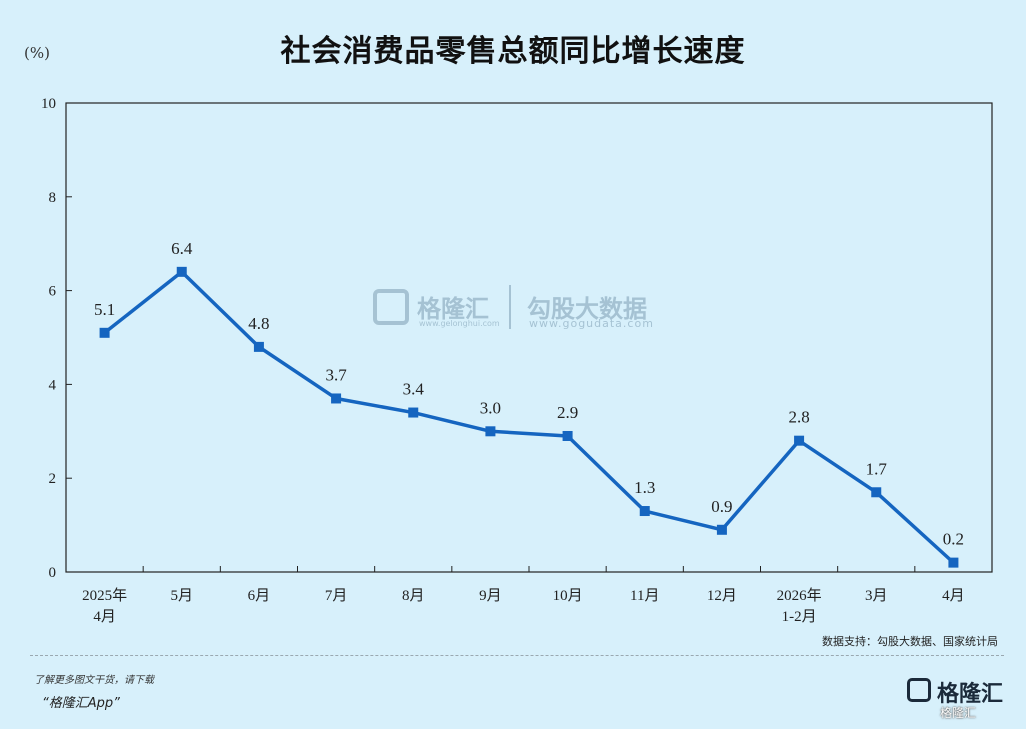 Image resolution: width=1026 pixels, height=729 pixels. What do you see at coordinates (587, 309) in the screenshot?
I see `watermark-right-brand: 勾股大数据` at bounding box center [587, 309].